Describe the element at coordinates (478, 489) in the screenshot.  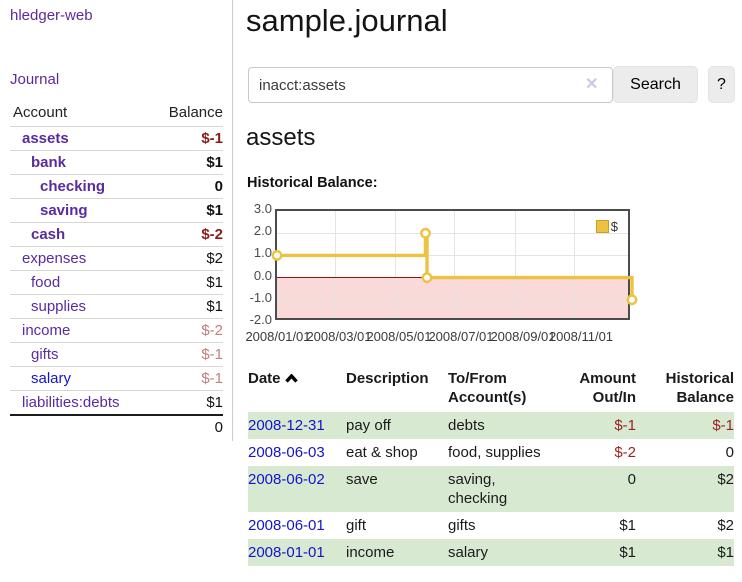
I see `transaction-accounts: saving, checking` at that location.